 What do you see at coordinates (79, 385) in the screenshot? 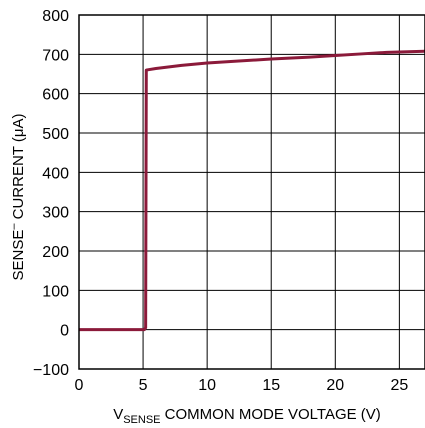
I see `x-tick-label: 0` at bounding box center [79, 385].